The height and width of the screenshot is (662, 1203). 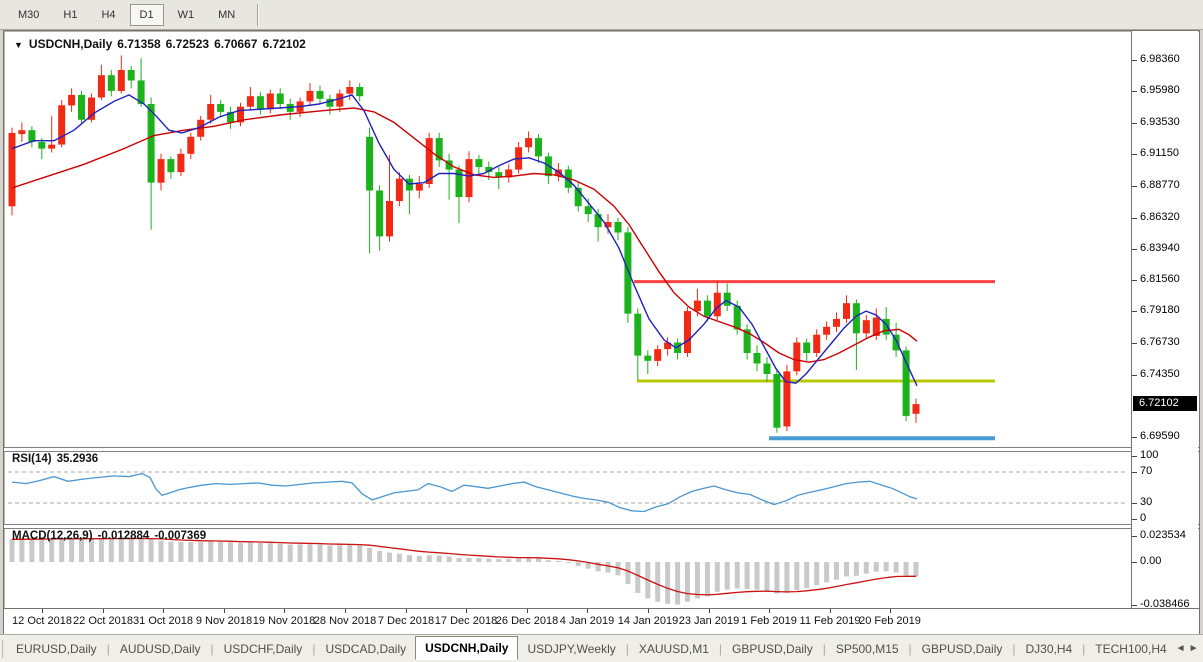 What do you see at coordinates (1160, 279) in the screenshot?
I see `price-tick-label: 6.81560` at bounding box center [1160, 279].